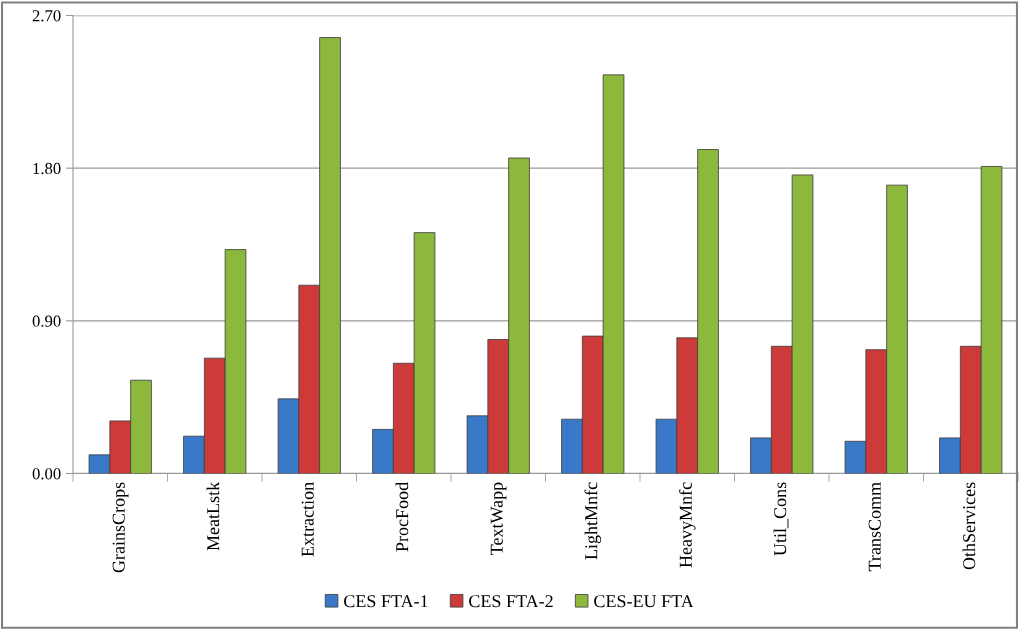 Image resolution: width=1019 pixels, height=629 pixels. I want to click on legend-label: CES-EU FTA, so click(644, 601).